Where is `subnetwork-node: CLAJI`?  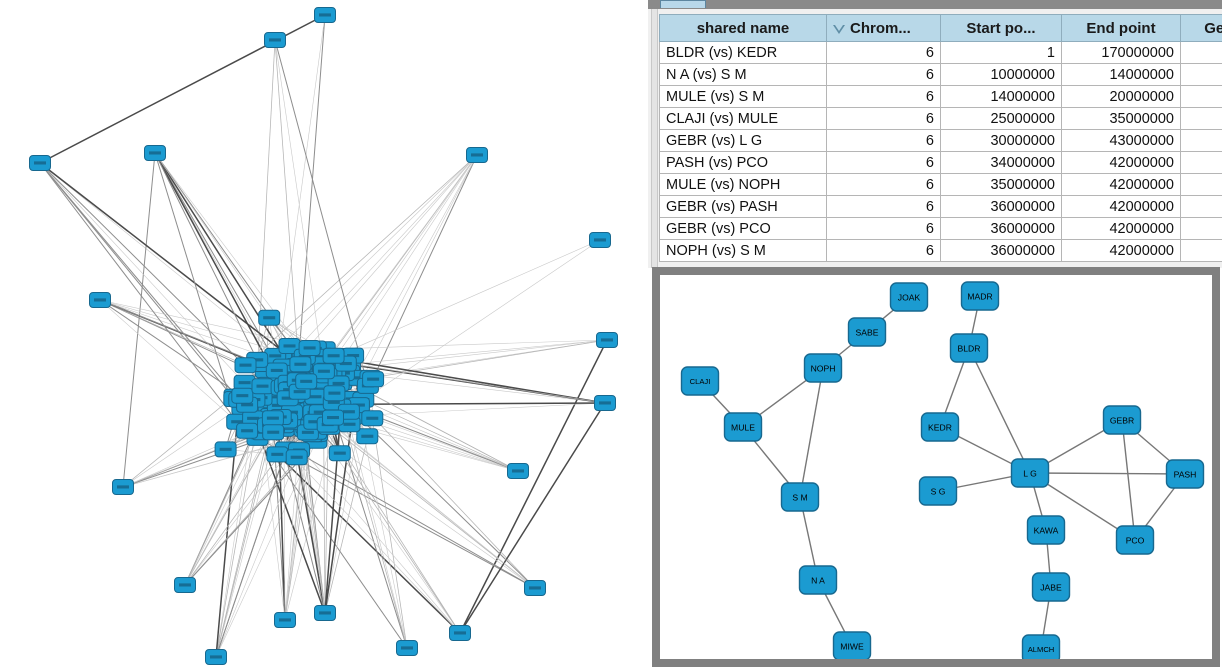
subnetwork-node: CLAJI is located at coordinates (700, 381).